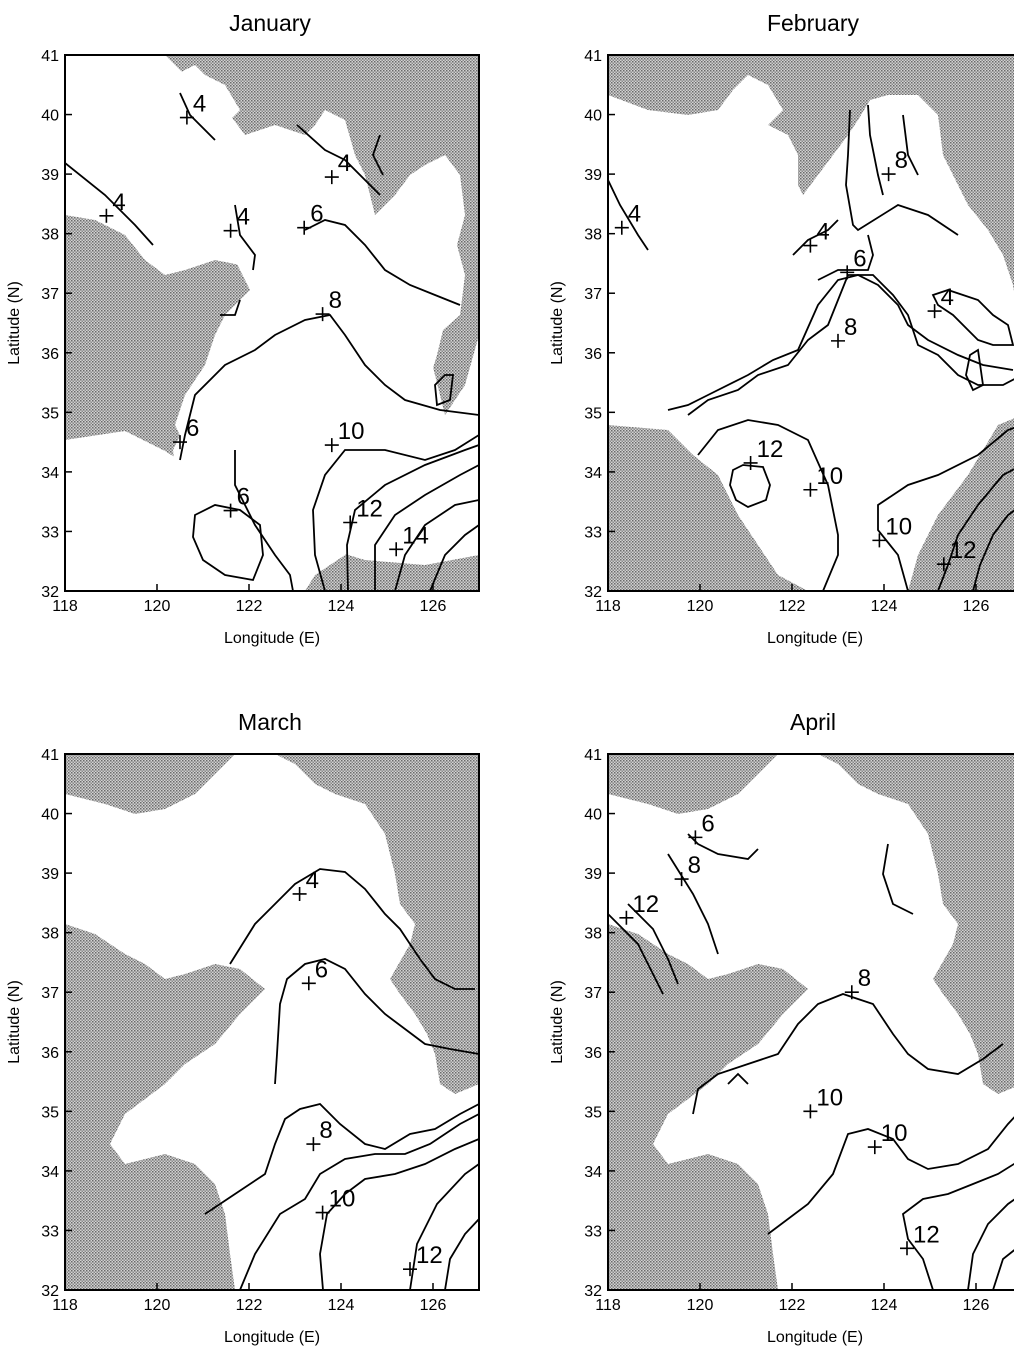 The image size is (1014, 1346). Describe the element at coordinates (50, 1112) in the screenshot. I see `y-tick-label: 35` at that location.